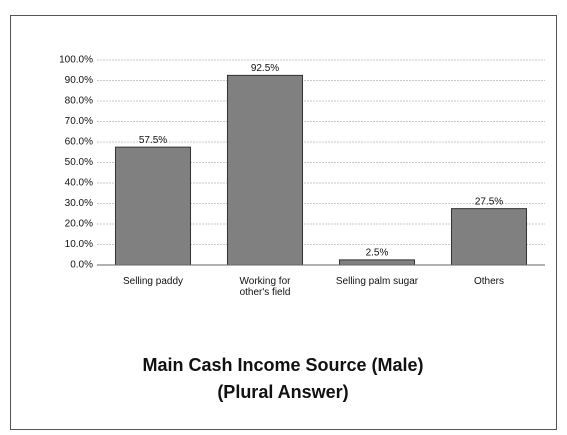 The height and width of the screenshot is (435, 567). What do you see at coordinates (488, 281) in the screenshot?
I see `x-tick-label: Others` at bounding box center [488, 281].